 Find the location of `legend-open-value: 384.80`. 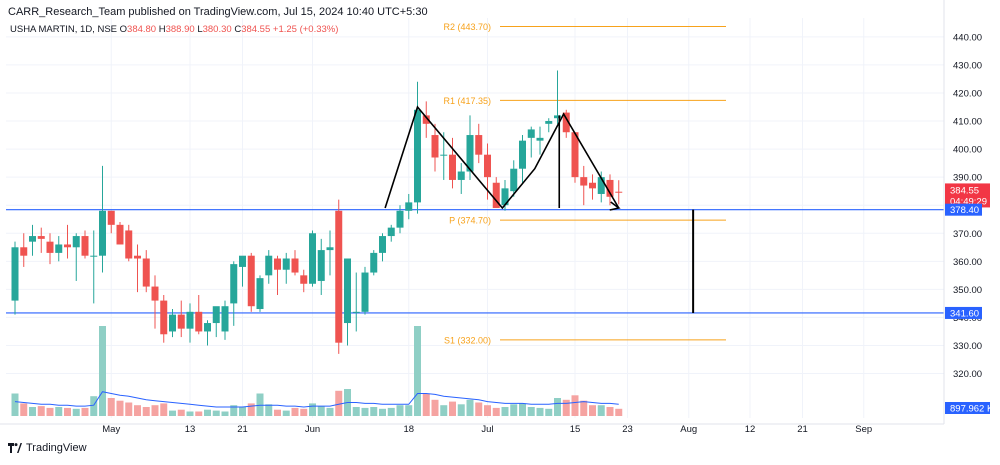

legend-open-value: 384.80 is located at coordinates (143, 29).